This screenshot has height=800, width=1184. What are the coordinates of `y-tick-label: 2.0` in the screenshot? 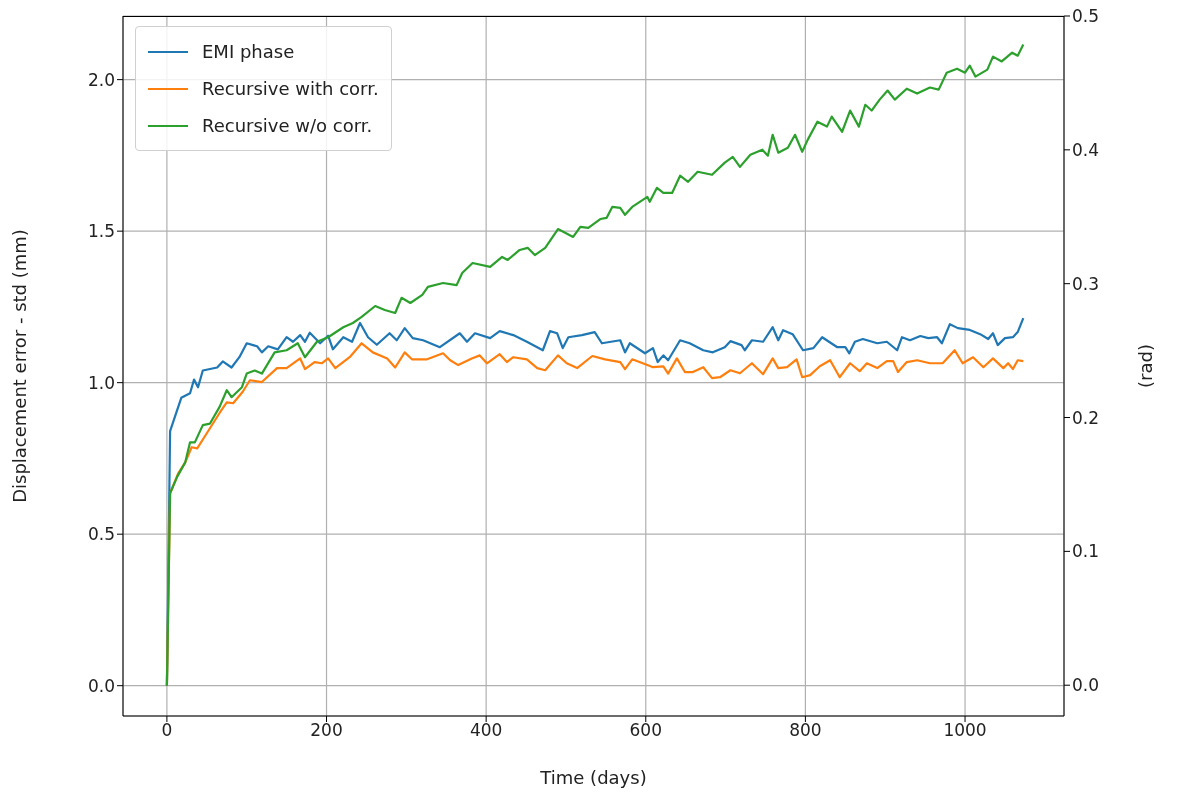 It's located at (101, 79).